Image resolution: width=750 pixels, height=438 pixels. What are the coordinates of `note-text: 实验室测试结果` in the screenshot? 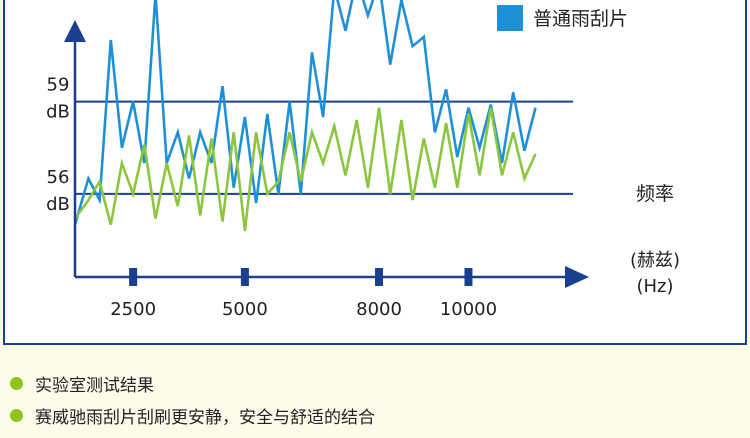 It's located at (94, 385).